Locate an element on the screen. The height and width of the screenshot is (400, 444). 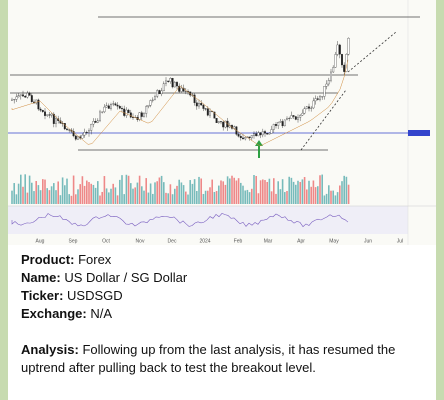
x-tick-label: Jun is located at coordinates (368, 241).